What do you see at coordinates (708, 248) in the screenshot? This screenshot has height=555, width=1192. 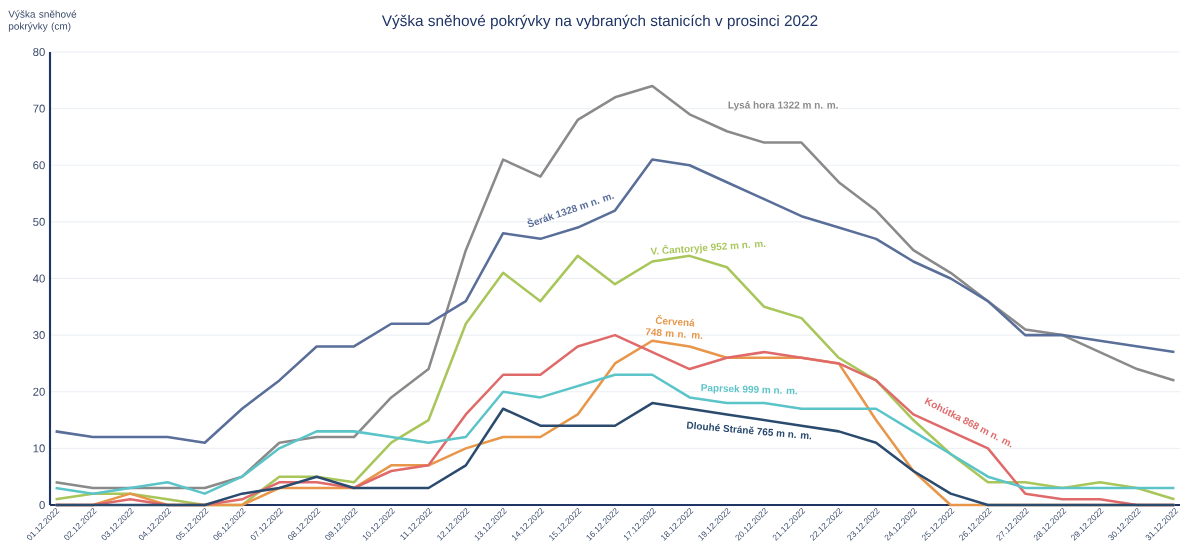 I see `series-label: V. Čantoryje 952 m n. m.` at bounding box center [708, 248].